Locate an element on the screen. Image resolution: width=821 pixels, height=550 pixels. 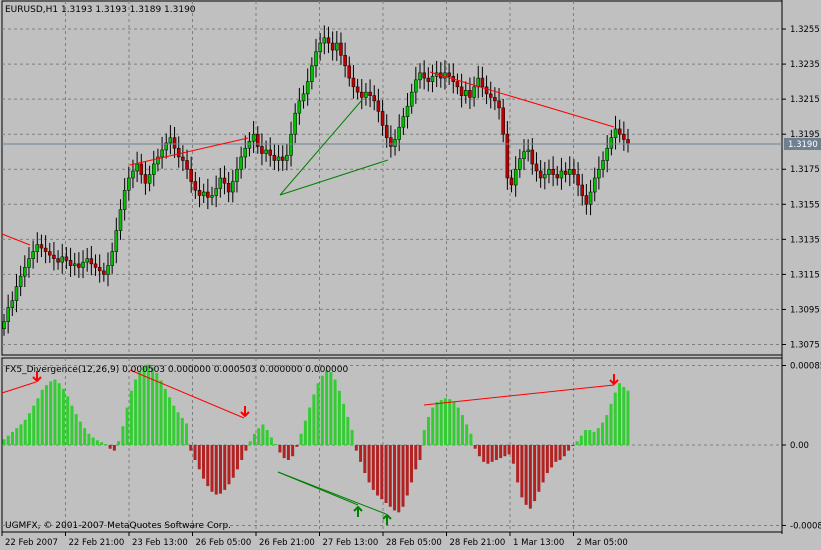
time-tick-label: 27 Feb 13:00 is located at coordinates (351, 543).